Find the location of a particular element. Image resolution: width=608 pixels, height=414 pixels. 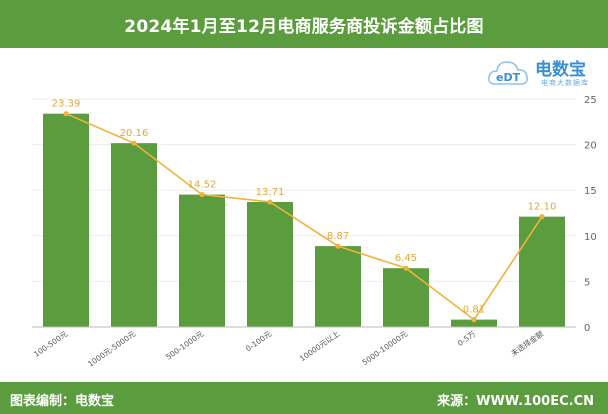

footer-source: 来源：WWW.100EC.CN is located at coordinates (515, 401).